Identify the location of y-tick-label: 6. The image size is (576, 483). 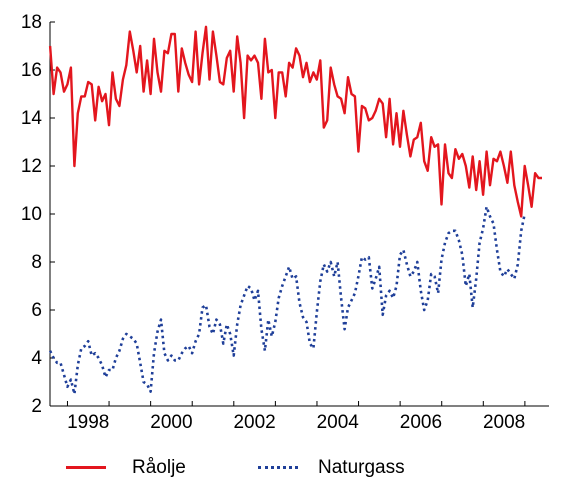
(36, 310).